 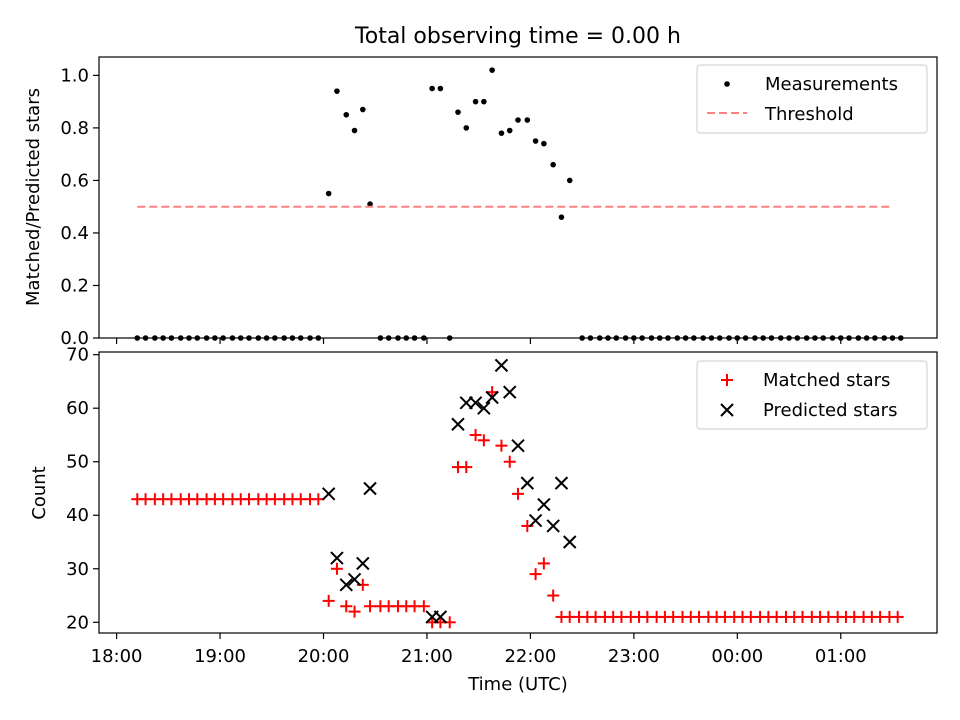 I want to click on top-y-axis-label: Matched/Predicted stars, so click(x=33, y=197).